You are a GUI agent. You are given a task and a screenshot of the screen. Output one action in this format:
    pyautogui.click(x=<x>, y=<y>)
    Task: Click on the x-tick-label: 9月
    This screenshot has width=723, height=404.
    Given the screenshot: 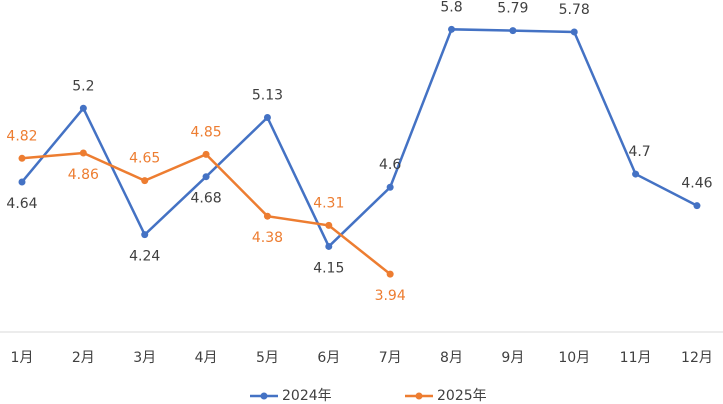 What is the action you would take?
    pyautogui.click(x=512, y=358)
    